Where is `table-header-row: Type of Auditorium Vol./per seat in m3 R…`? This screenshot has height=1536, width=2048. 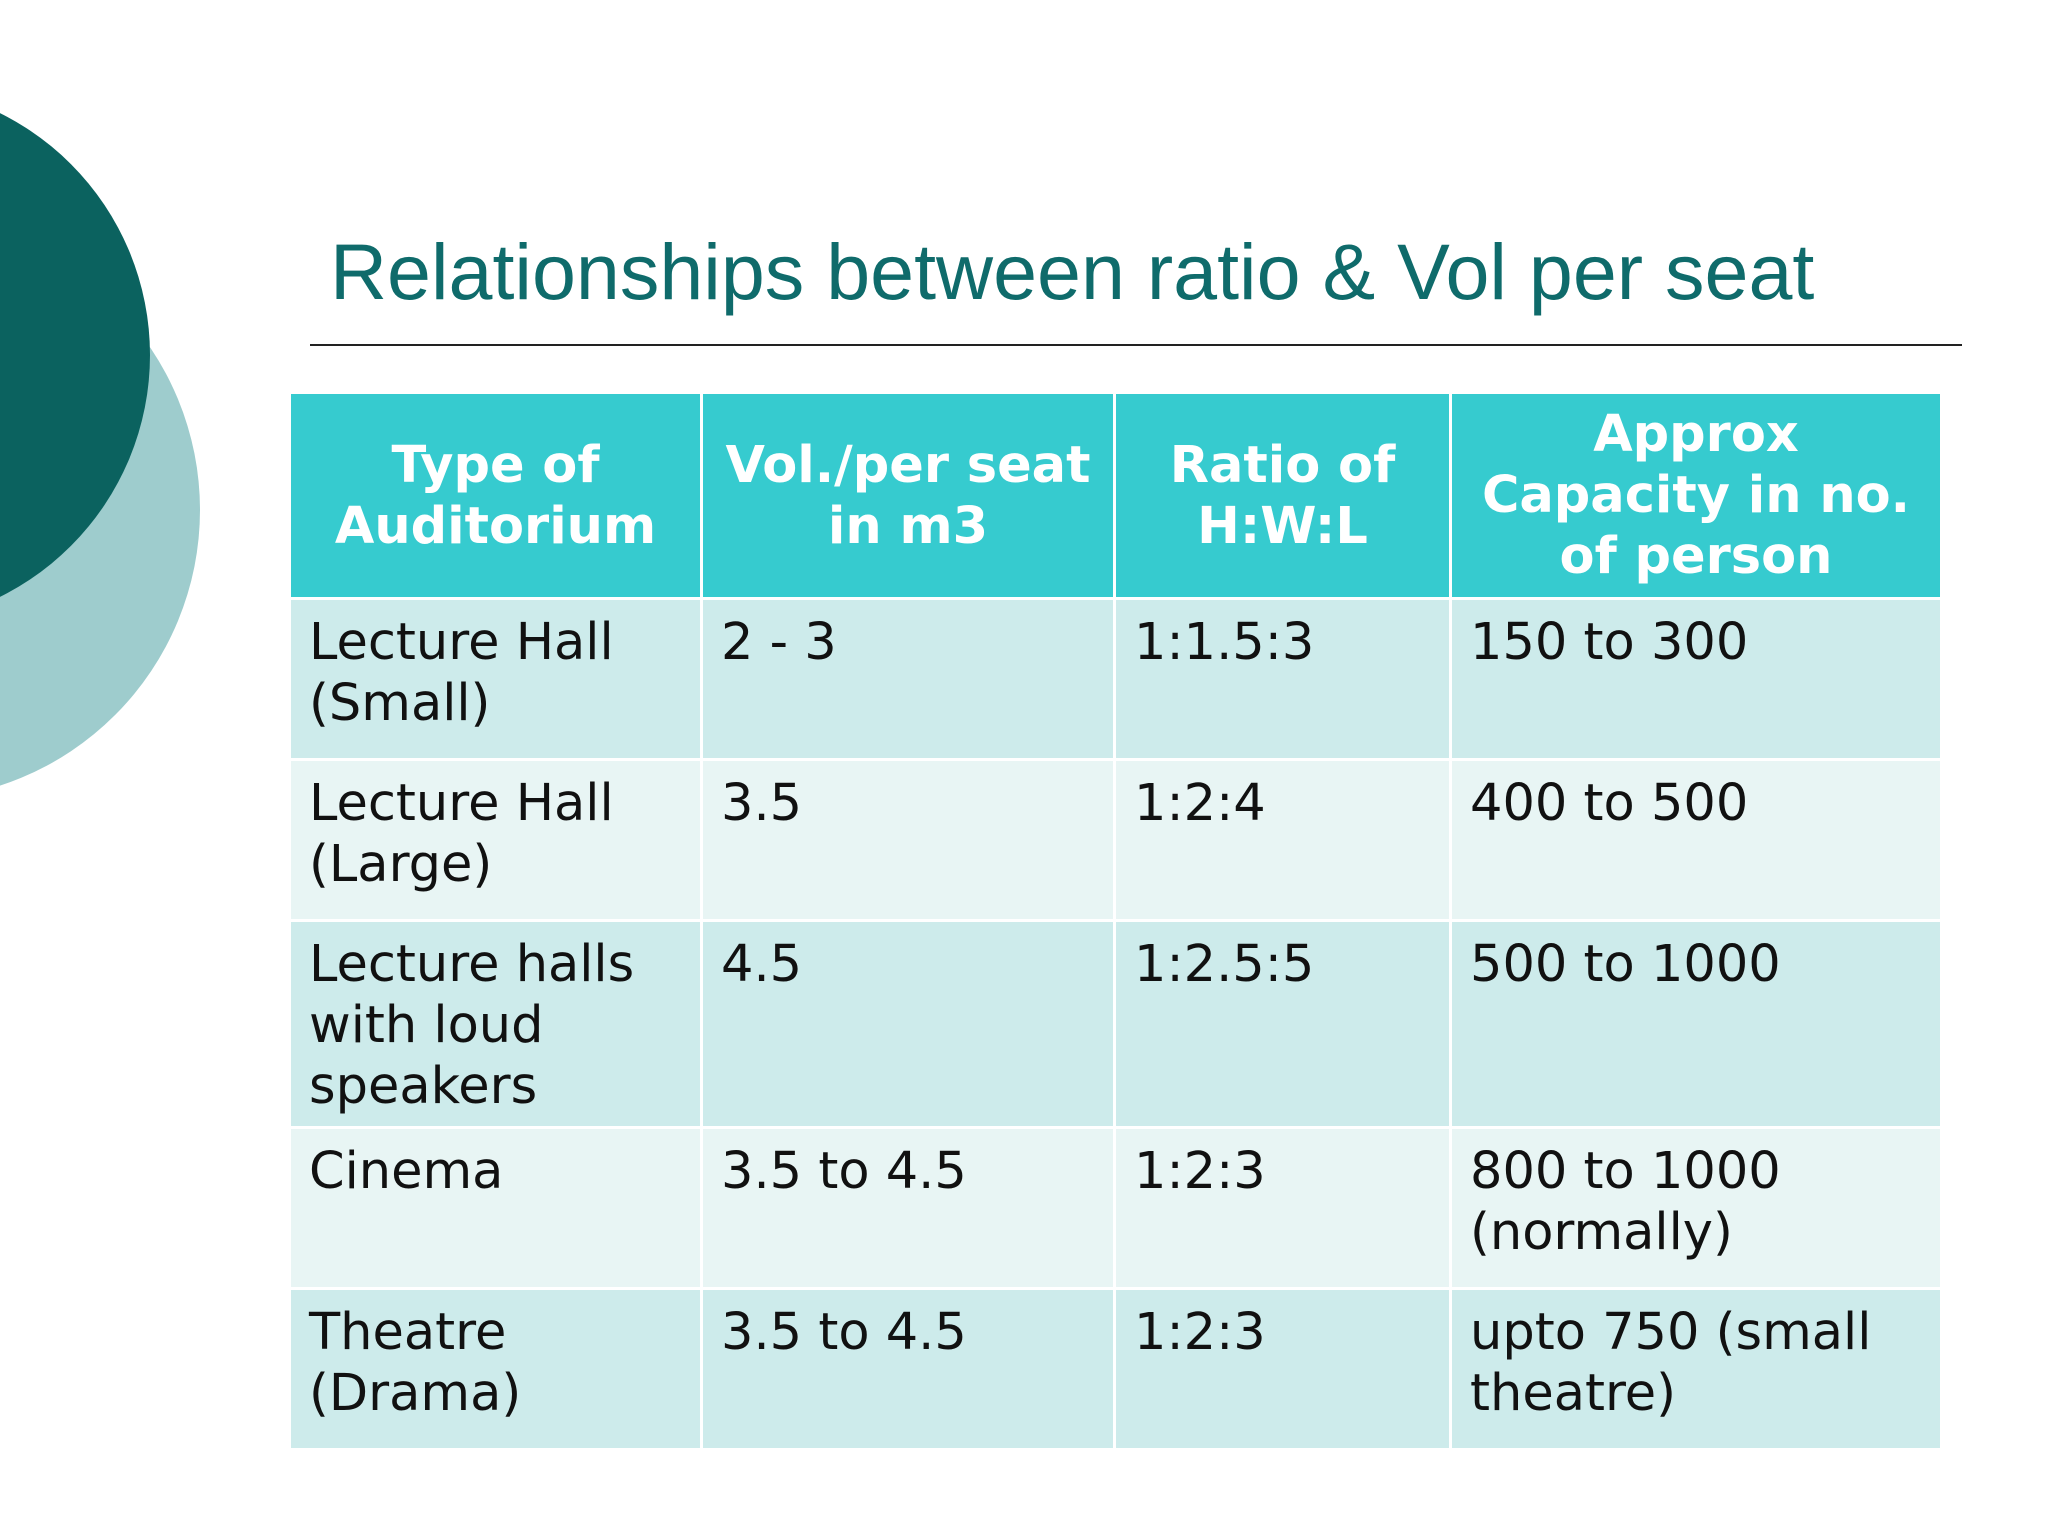
table-header-row: Type of Auditorium Vol./per seat in m3 R… is located at coordinates (1115, 495).